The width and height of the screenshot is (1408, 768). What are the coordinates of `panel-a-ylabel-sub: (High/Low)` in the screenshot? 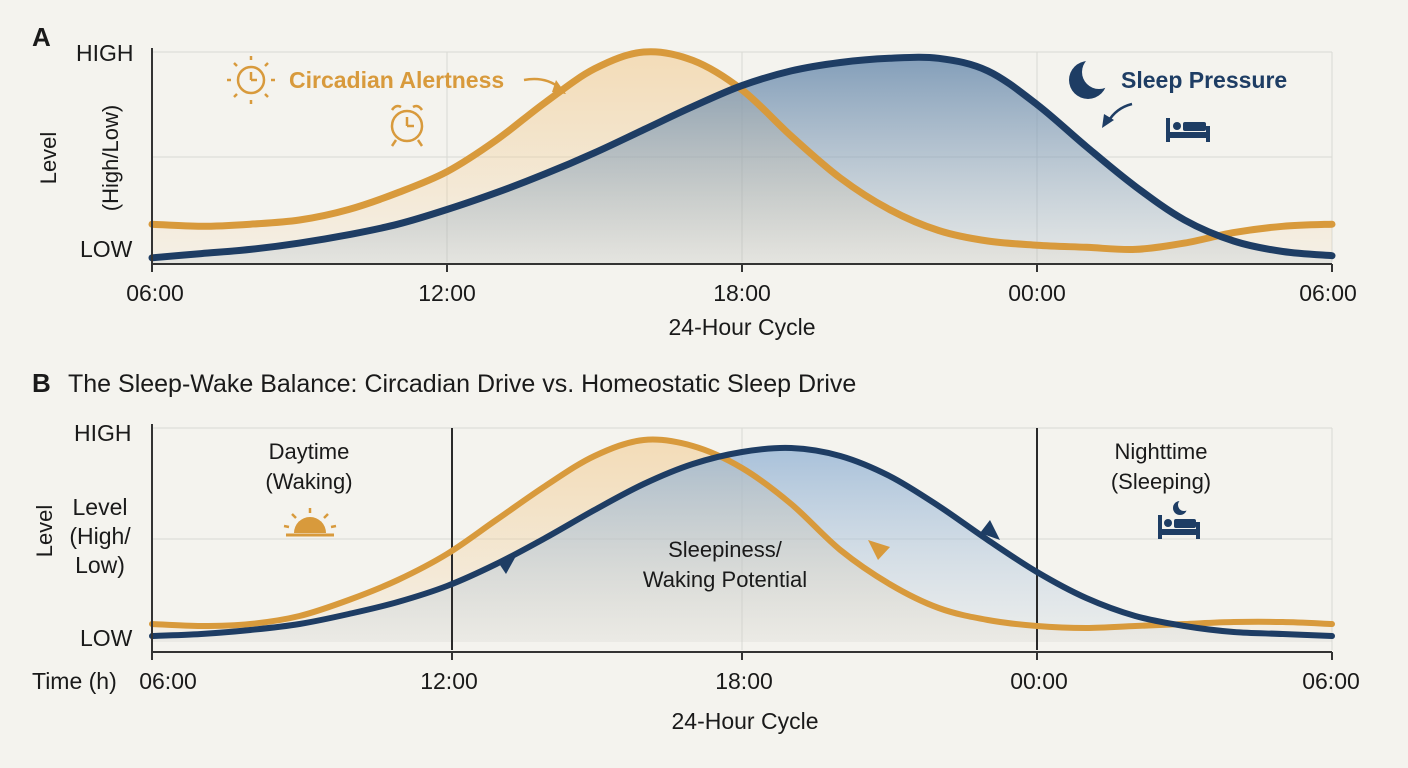 It's located at (110, 158).